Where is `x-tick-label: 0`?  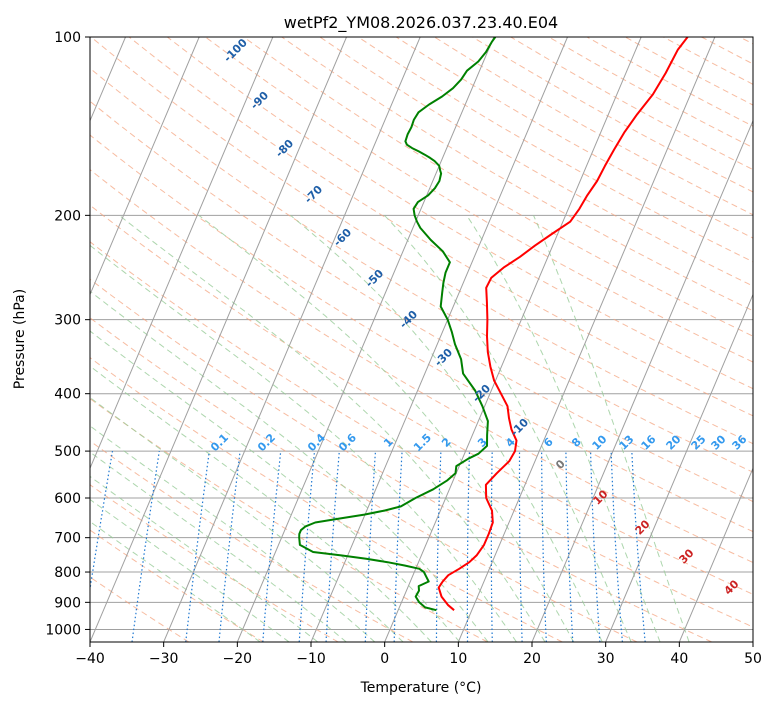
x-tick-label: 0 is located at coordinates (384, 659).